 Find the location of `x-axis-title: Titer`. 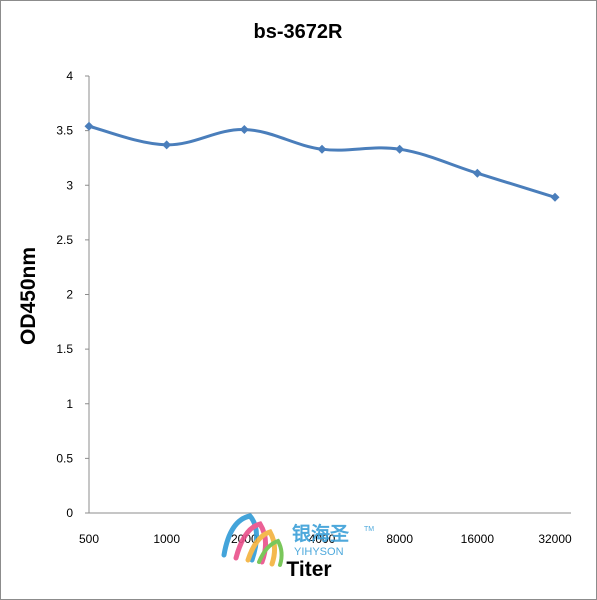

x-axis-title: Titer is located at coordinates (308, 569).